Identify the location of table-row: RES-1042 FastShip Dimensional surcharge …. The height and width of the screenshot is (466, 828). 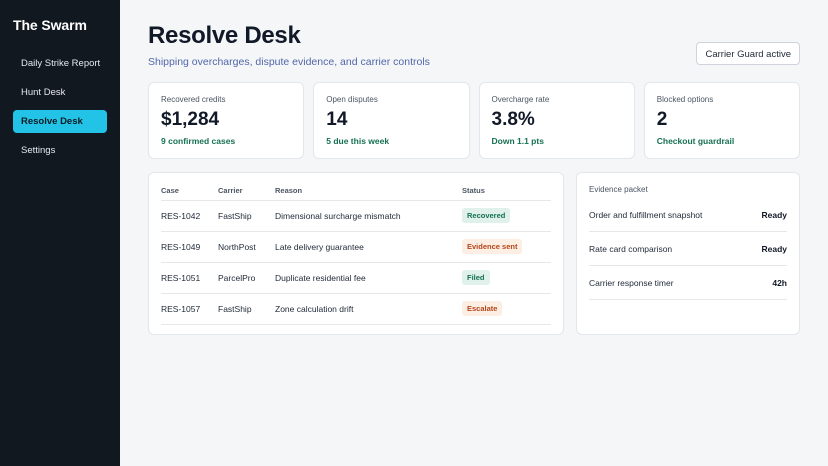
(356, 216).